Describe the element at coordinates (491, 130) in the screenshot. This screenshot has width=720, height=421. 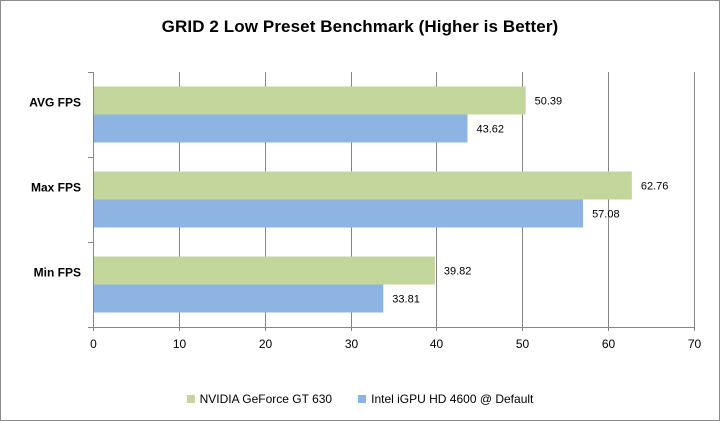
I see `data-label: 43.62` at that location.